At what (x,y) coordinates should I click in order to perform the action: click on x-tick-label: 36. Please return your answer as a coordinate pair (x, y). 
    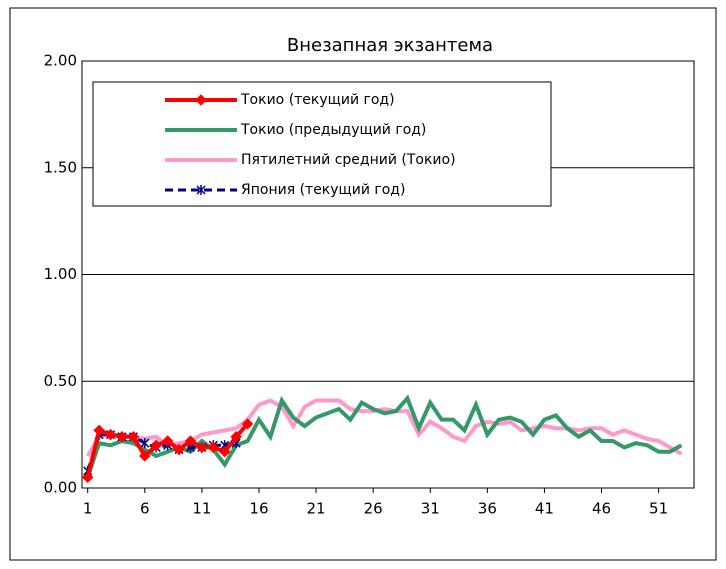
    Looking at the image, I should click on (487, 509).